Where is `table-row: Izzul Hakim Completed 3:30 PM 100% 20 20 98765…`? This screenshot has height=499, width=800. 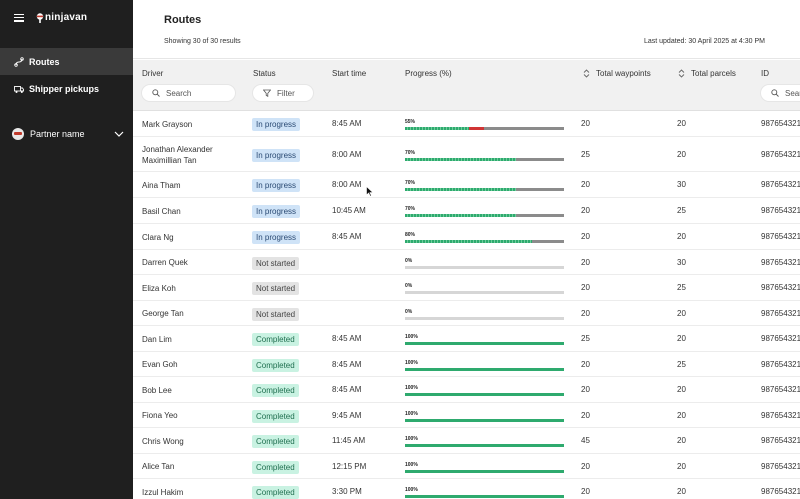
table-row: Izzul Hakim Completed 3:30 PM 100% 20 20 98765… is located at coordinates (466, 489).